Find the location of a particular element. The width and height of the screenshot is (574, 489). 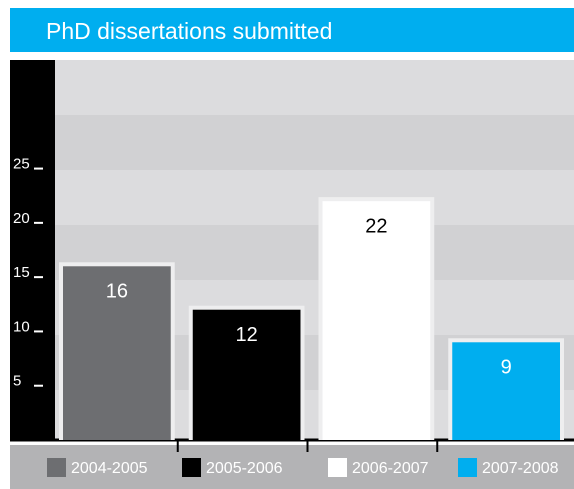

legend-label: 2004-2005 is located at coordinates (109, 468).